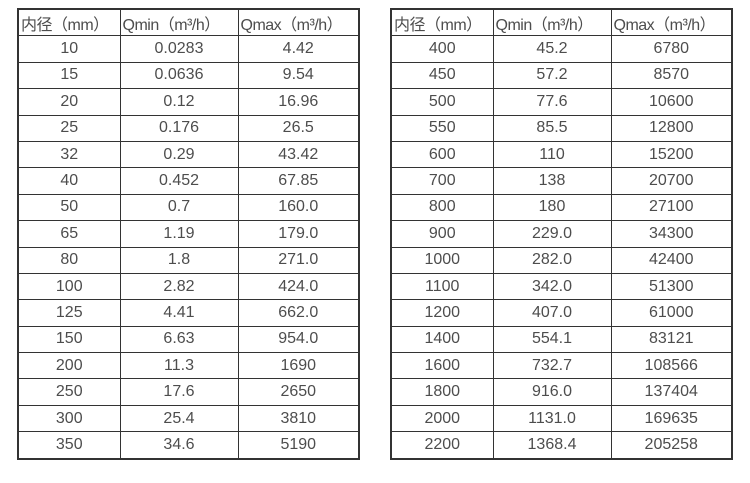  I want to click on table-cell: 1200, so click(442, 313).